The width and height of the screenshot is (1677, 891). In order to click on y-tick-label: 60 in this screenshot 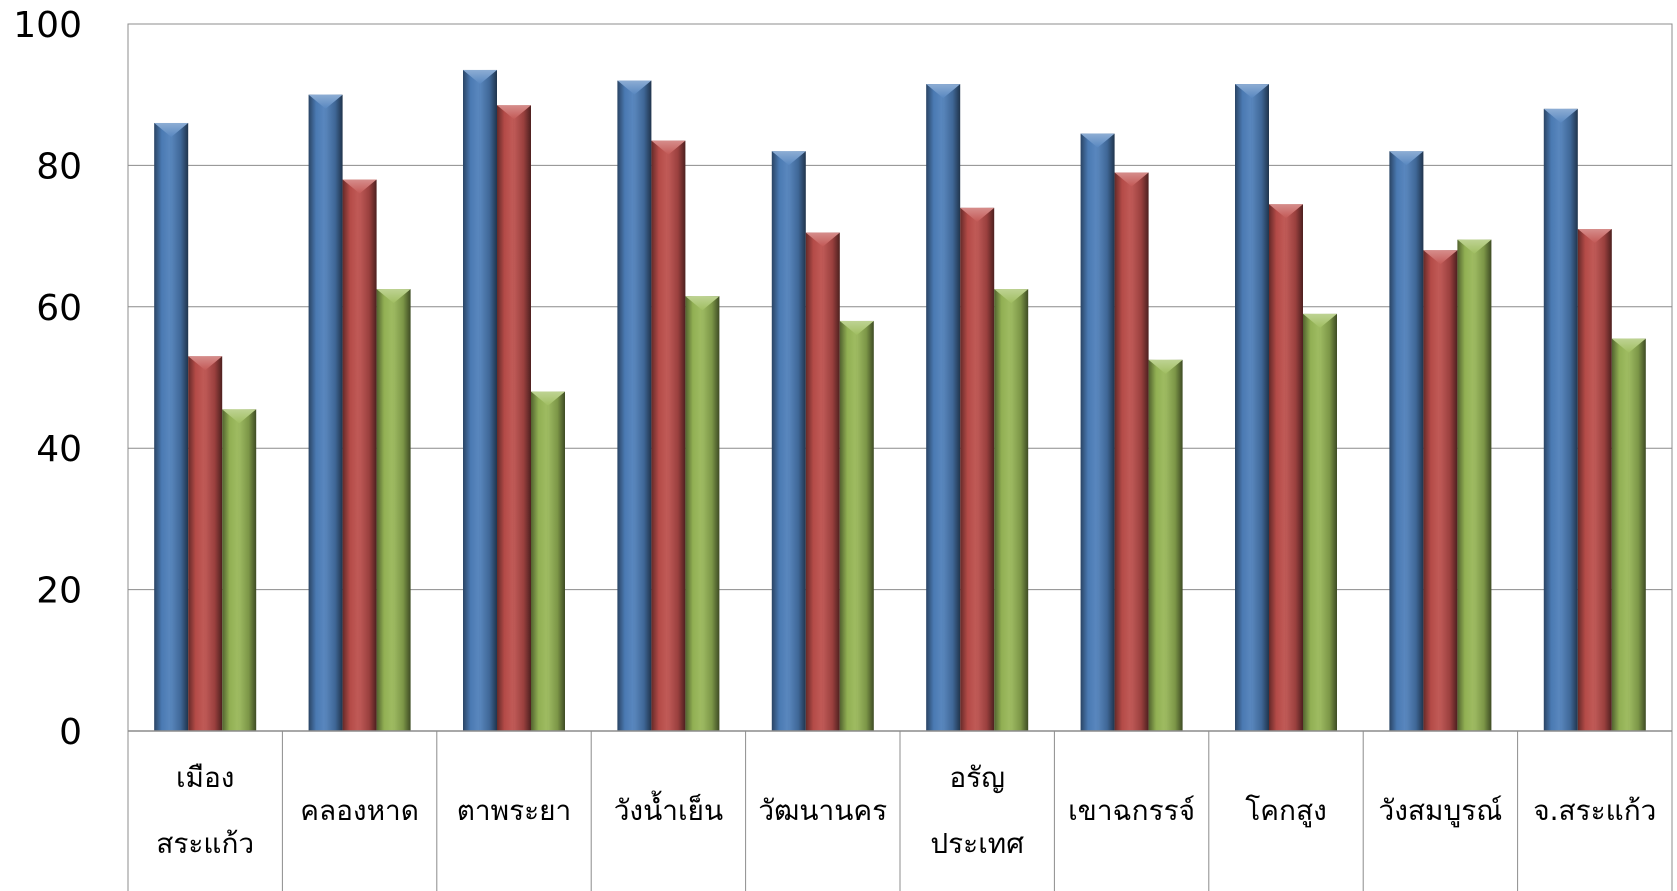, I will do `click(59, 308)`.